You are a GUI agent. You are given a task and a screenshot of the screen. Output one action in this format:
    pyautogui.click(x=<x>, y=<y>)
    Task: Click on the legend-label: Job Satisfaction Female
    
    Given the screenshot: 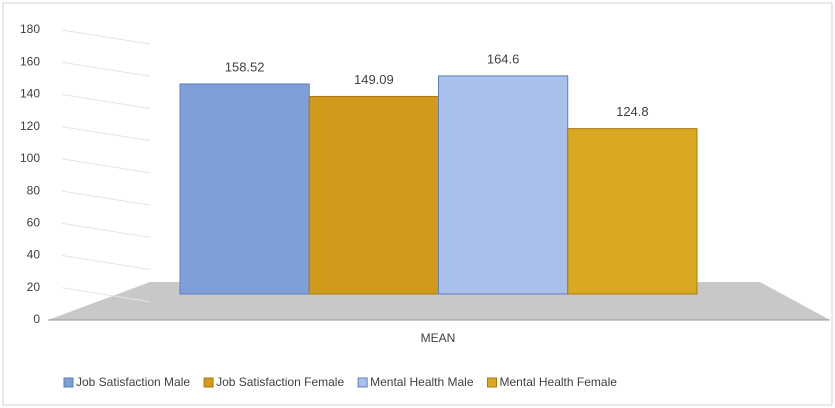 What is the action you would take?
    pyautogui.click(x=280, y=382)
    